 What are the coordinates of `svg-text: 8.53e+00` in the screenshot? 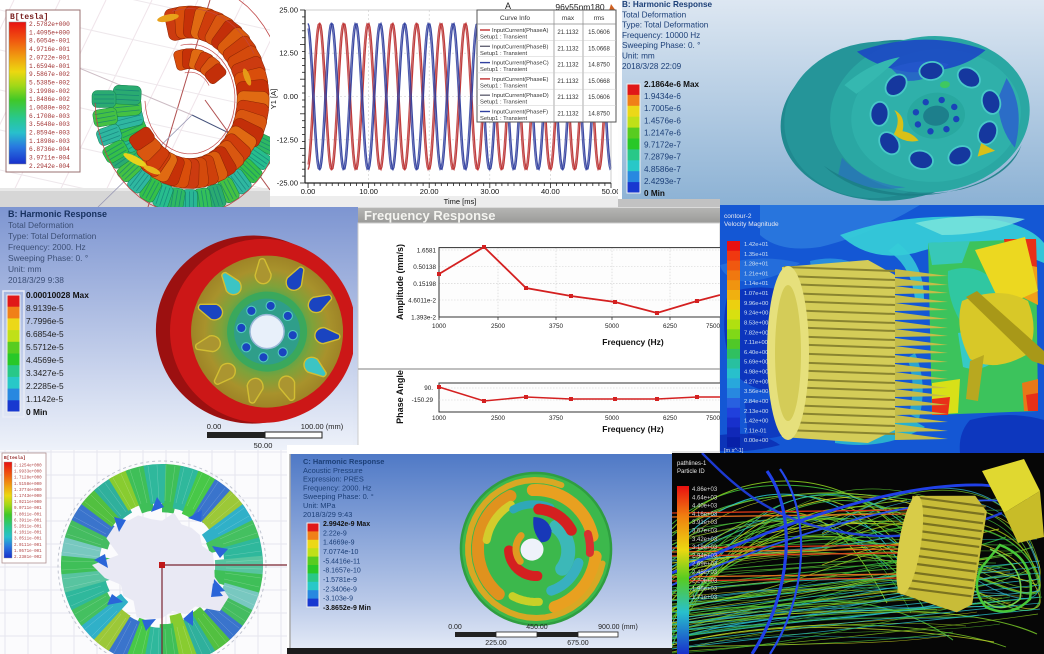 It's located at (756, 324).